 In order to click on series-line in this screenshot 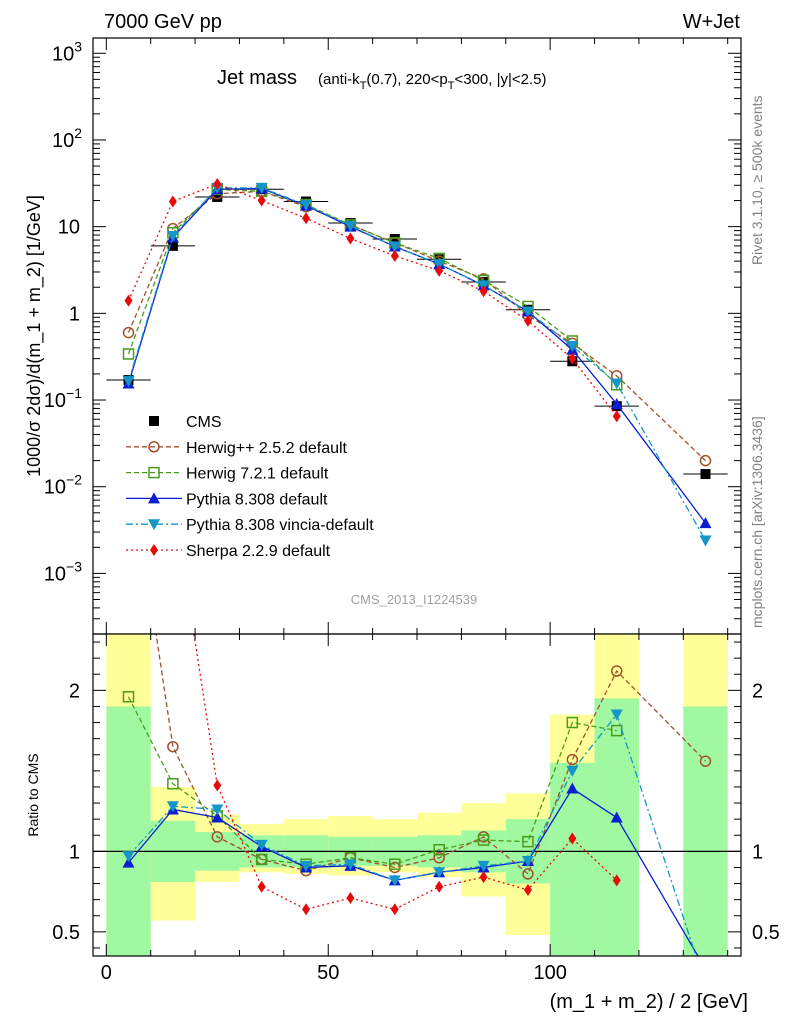, I will do `click(372, 287)`.